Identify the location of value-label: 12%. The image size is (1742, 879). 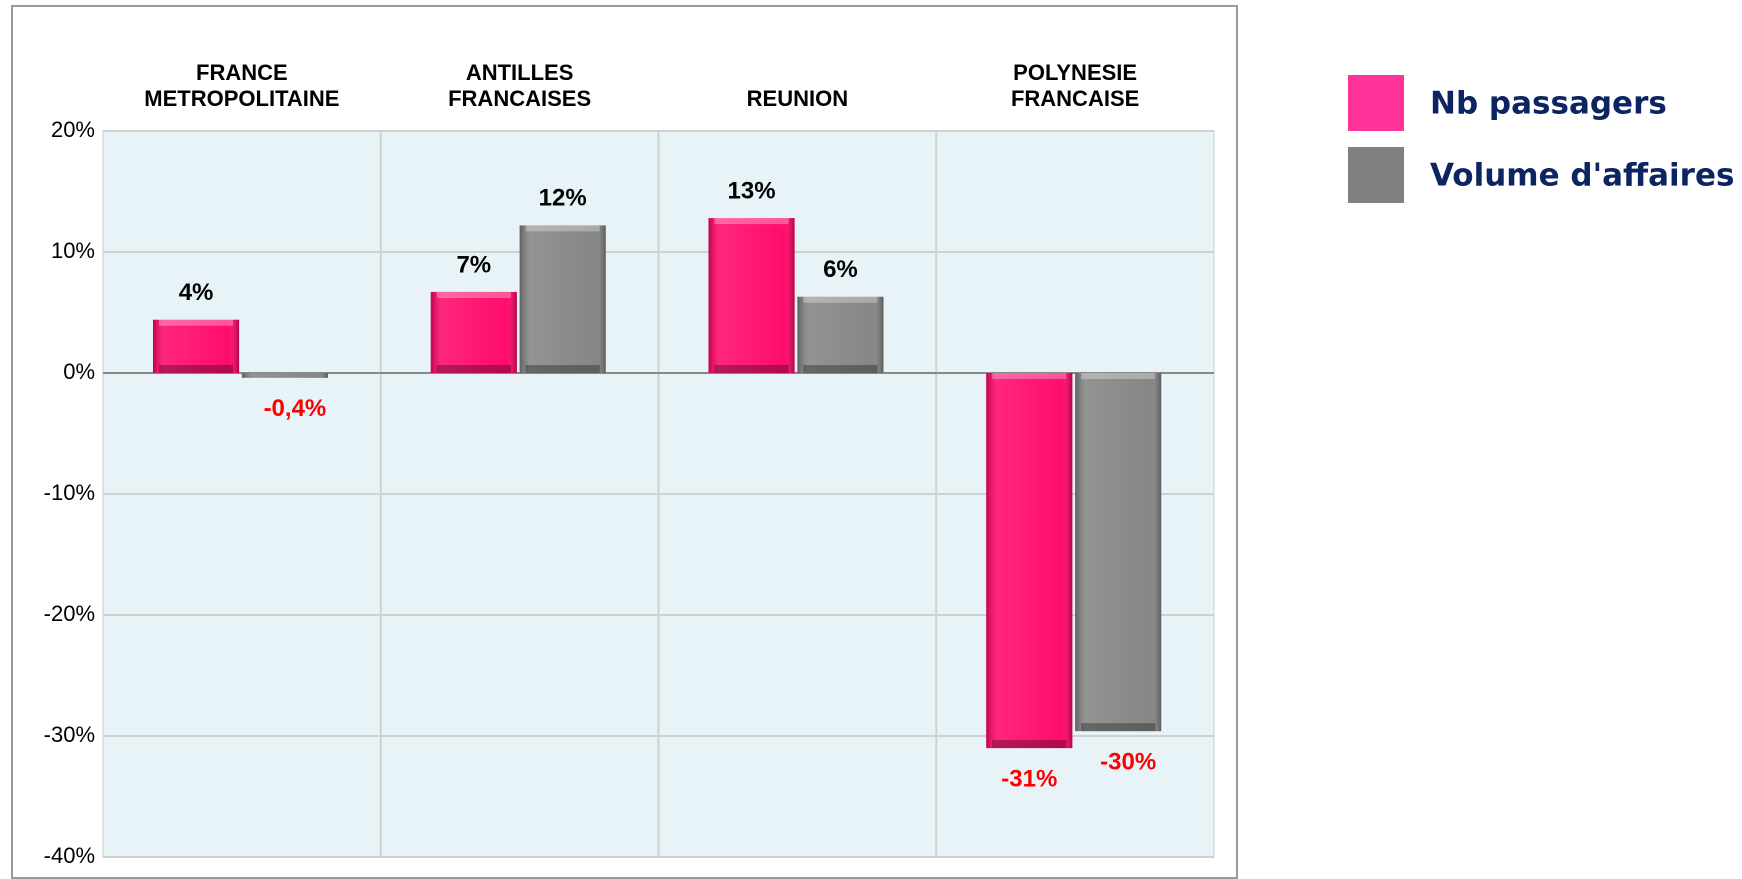
(563, 198).